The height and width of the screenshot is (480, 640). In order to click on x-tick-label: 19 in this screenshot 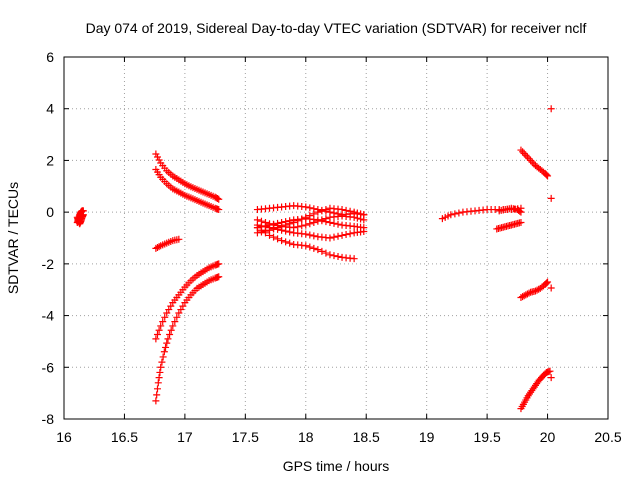, I will do `click(427, 437)`.